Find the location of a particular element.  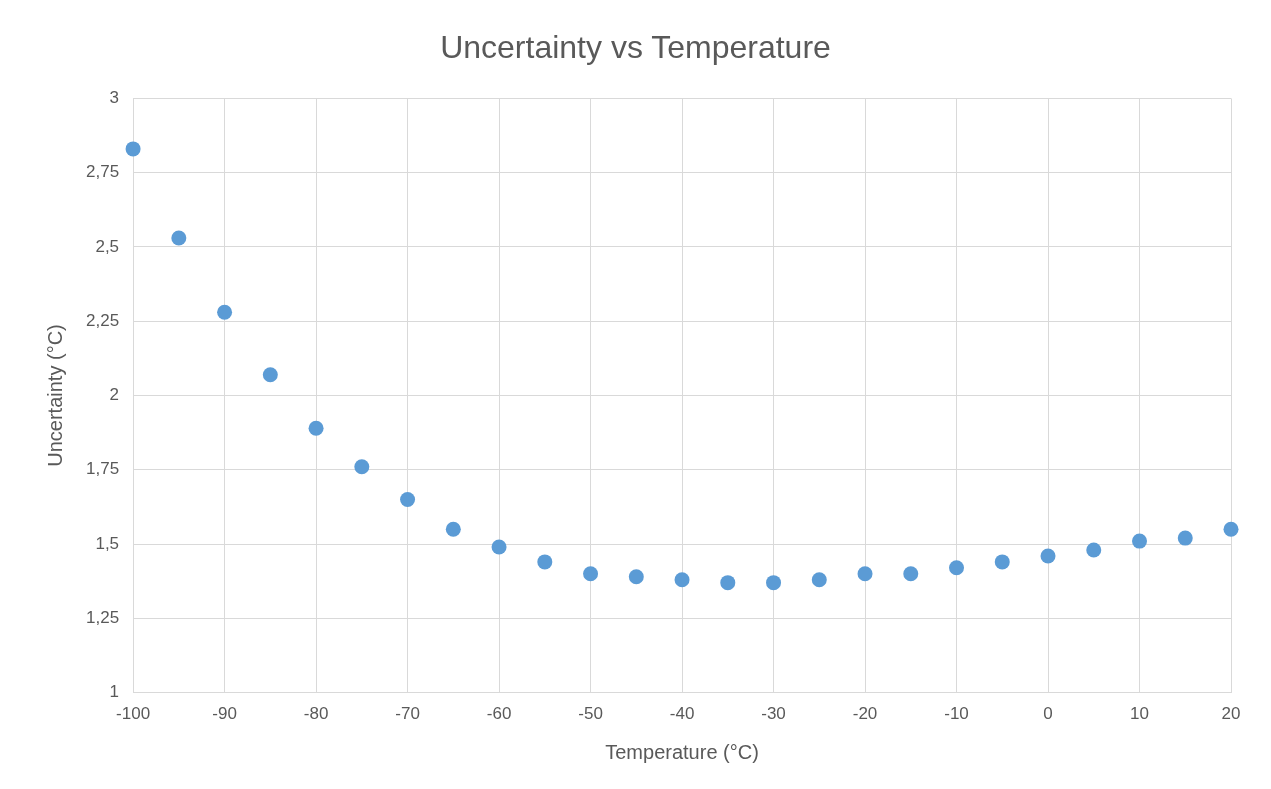

x-axis-title: Temperature (°C) is located at coordinates (682, 751).